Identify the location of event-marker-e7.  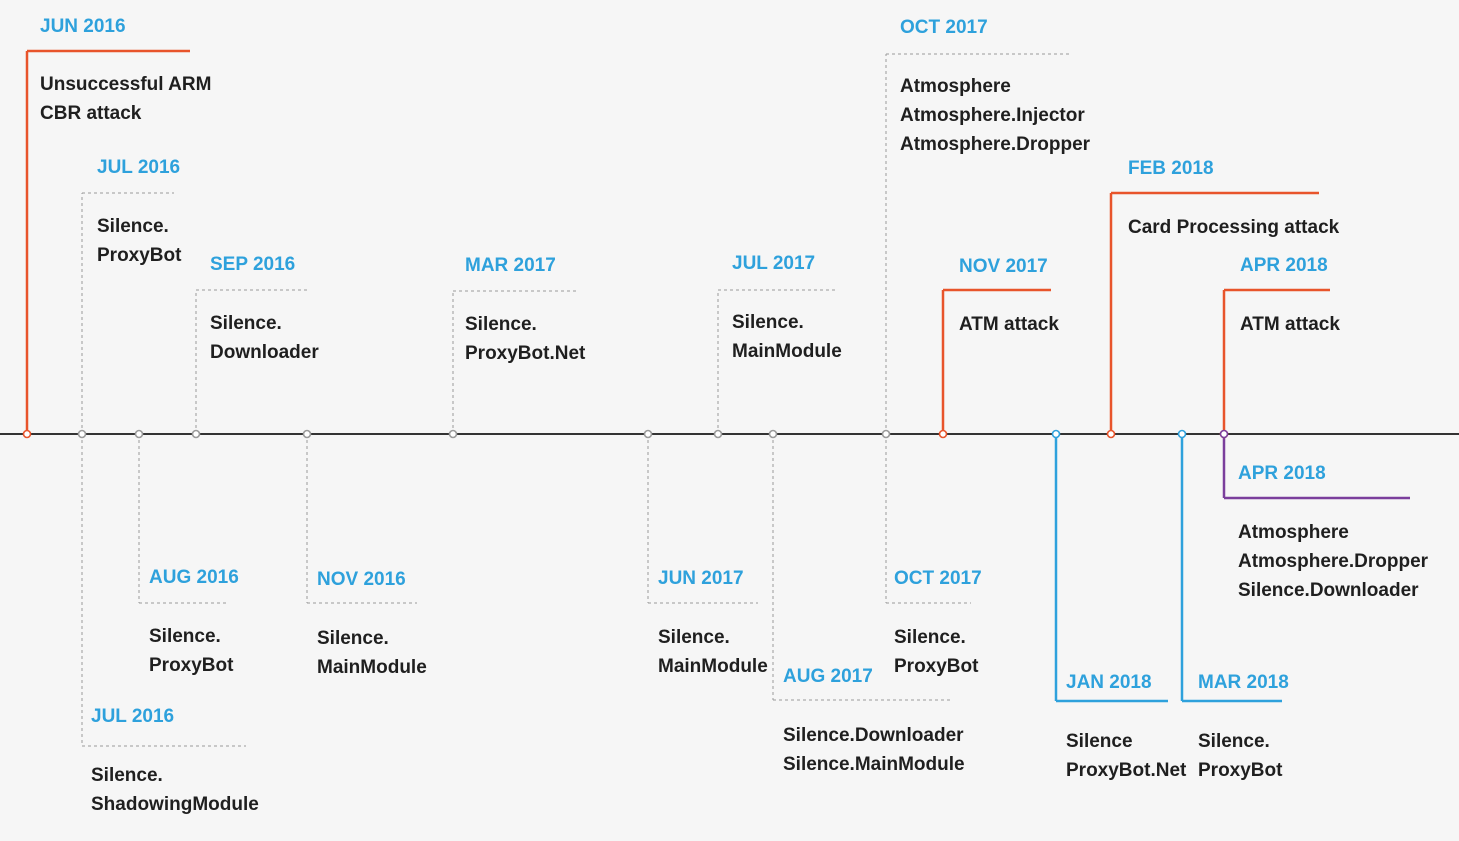
(943, 434).